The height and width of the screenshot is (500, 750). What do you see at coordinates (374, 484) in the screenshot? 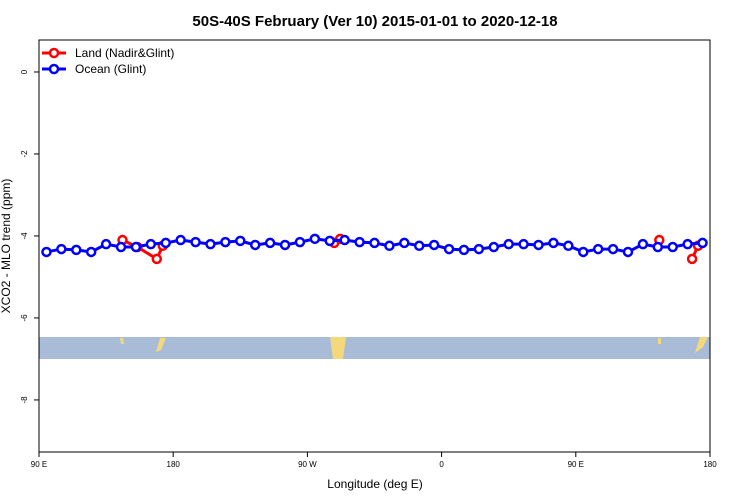
I see `x-axis-label: Longitude (deg E)` at bounding box center [374, 484].